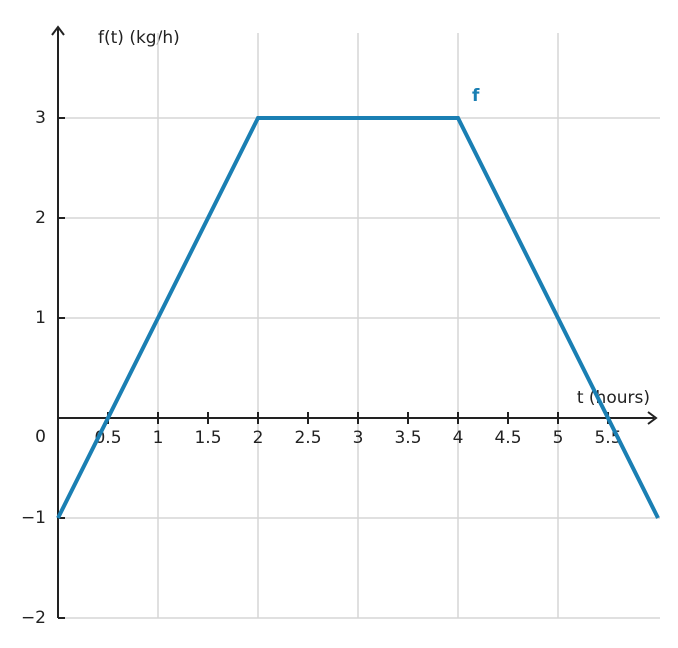 This screenshot has width=678, height=648. Describe the element at coordinates (139, 38) in the screenshot. I see `y-axis-label: f(t) (kg/h)` at that location.